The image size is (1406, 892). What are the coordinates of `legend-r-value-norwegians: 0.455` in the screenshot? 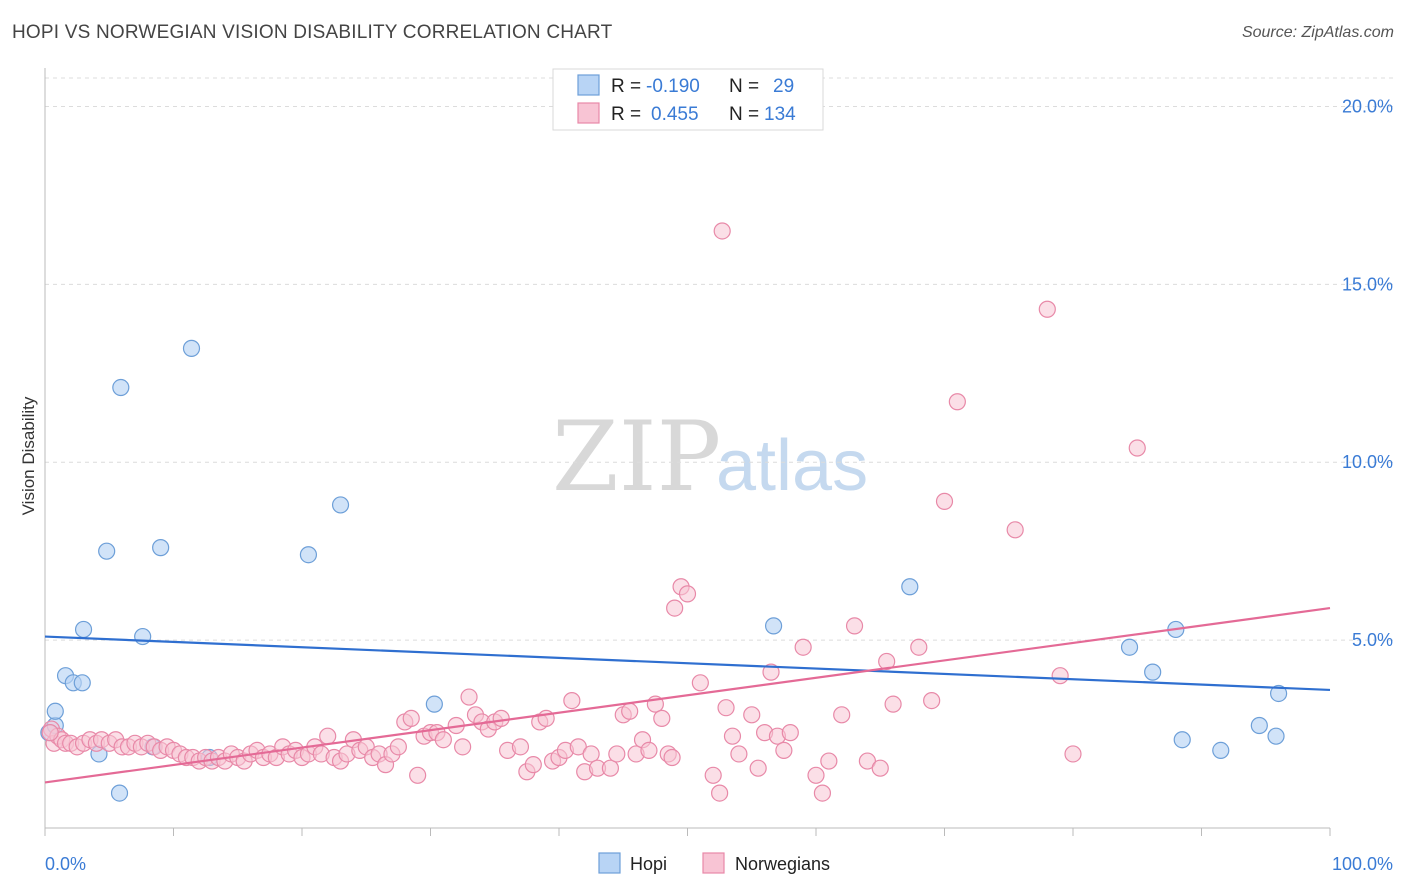 It's located at (675, 114).